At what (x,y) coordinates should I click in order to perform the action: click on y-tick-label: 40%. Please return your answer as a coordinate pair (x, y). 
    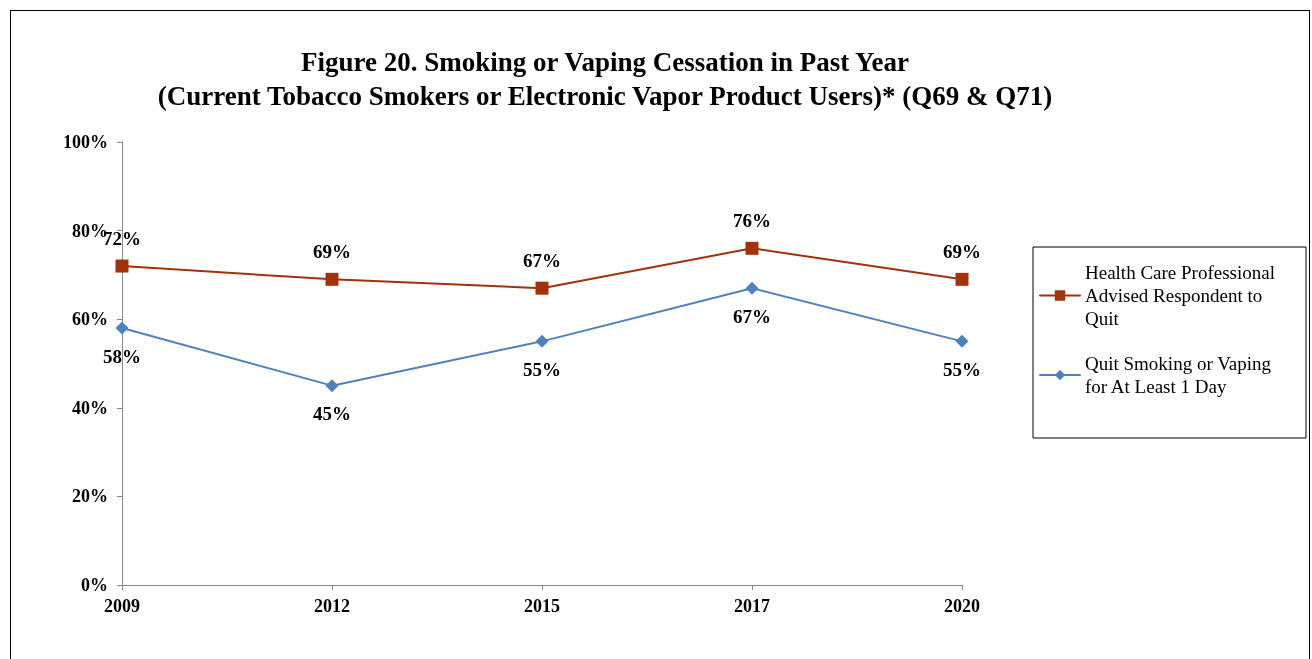
    Looking at the image, I should click on (90, 407).